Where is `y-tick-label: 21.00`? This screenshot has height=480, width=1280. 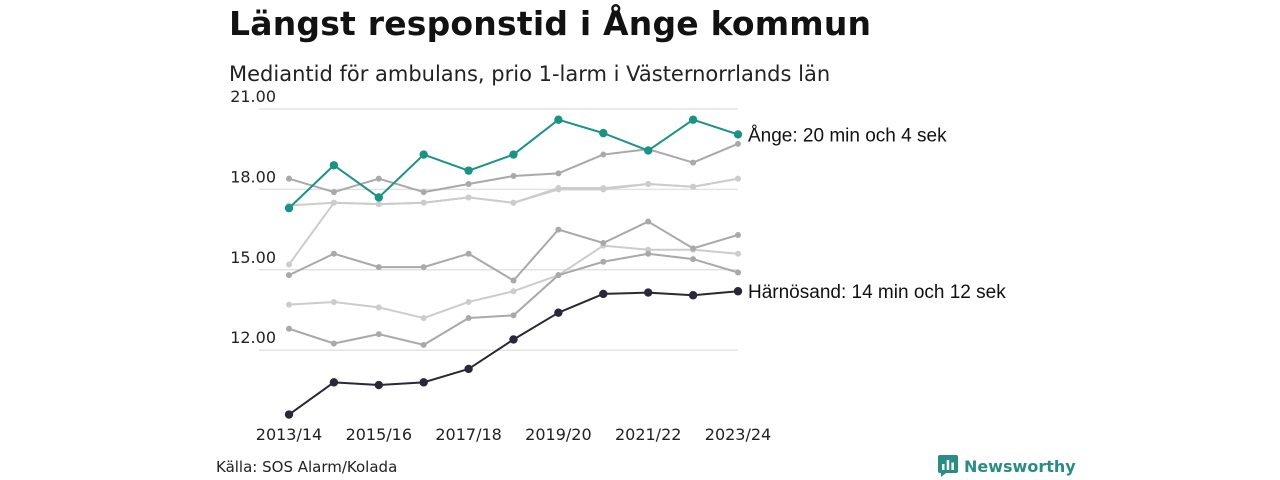 y-tick-label: 21.00 is located at coordinates (253, 96).